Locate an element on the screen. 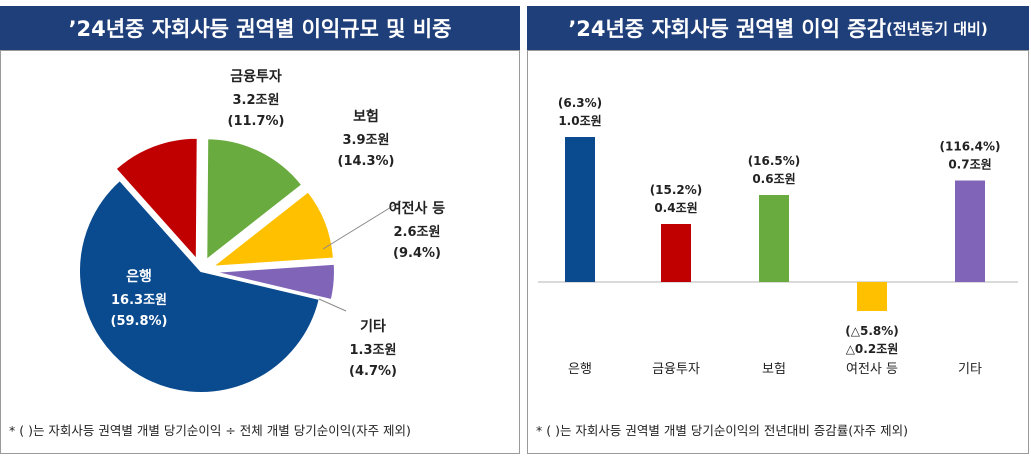  bar-value-label-insurance: 0.6조원 is located at coordinates (773, 179).